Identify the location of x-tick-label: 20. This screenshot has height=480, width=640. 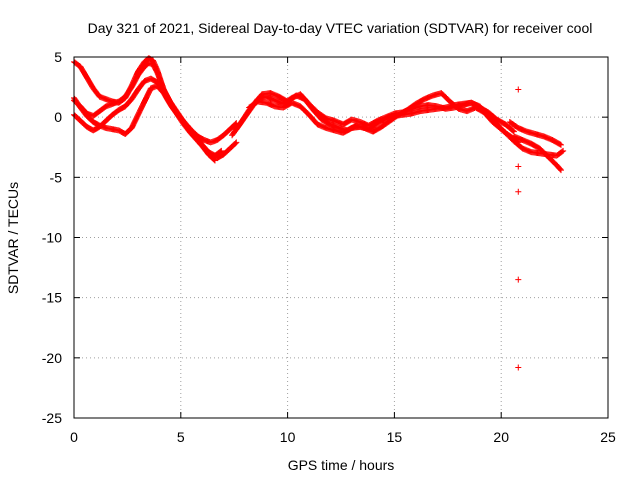
(501, 437).